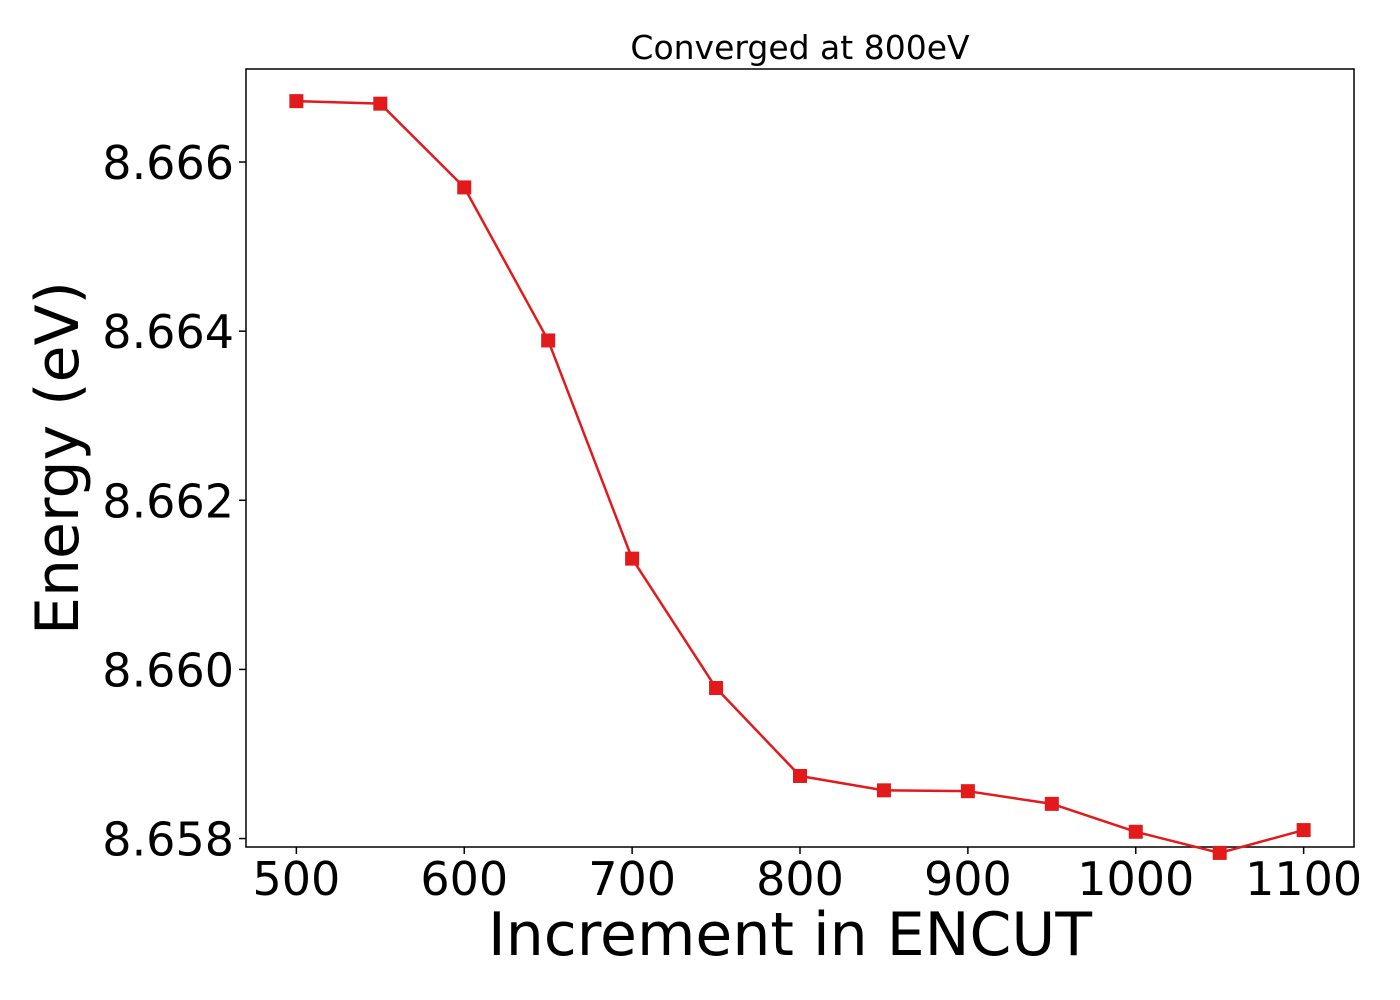 The height and width of the screenshot is (1000, 1400). I want to click on x-tick-label: 800, so click(800, 879).